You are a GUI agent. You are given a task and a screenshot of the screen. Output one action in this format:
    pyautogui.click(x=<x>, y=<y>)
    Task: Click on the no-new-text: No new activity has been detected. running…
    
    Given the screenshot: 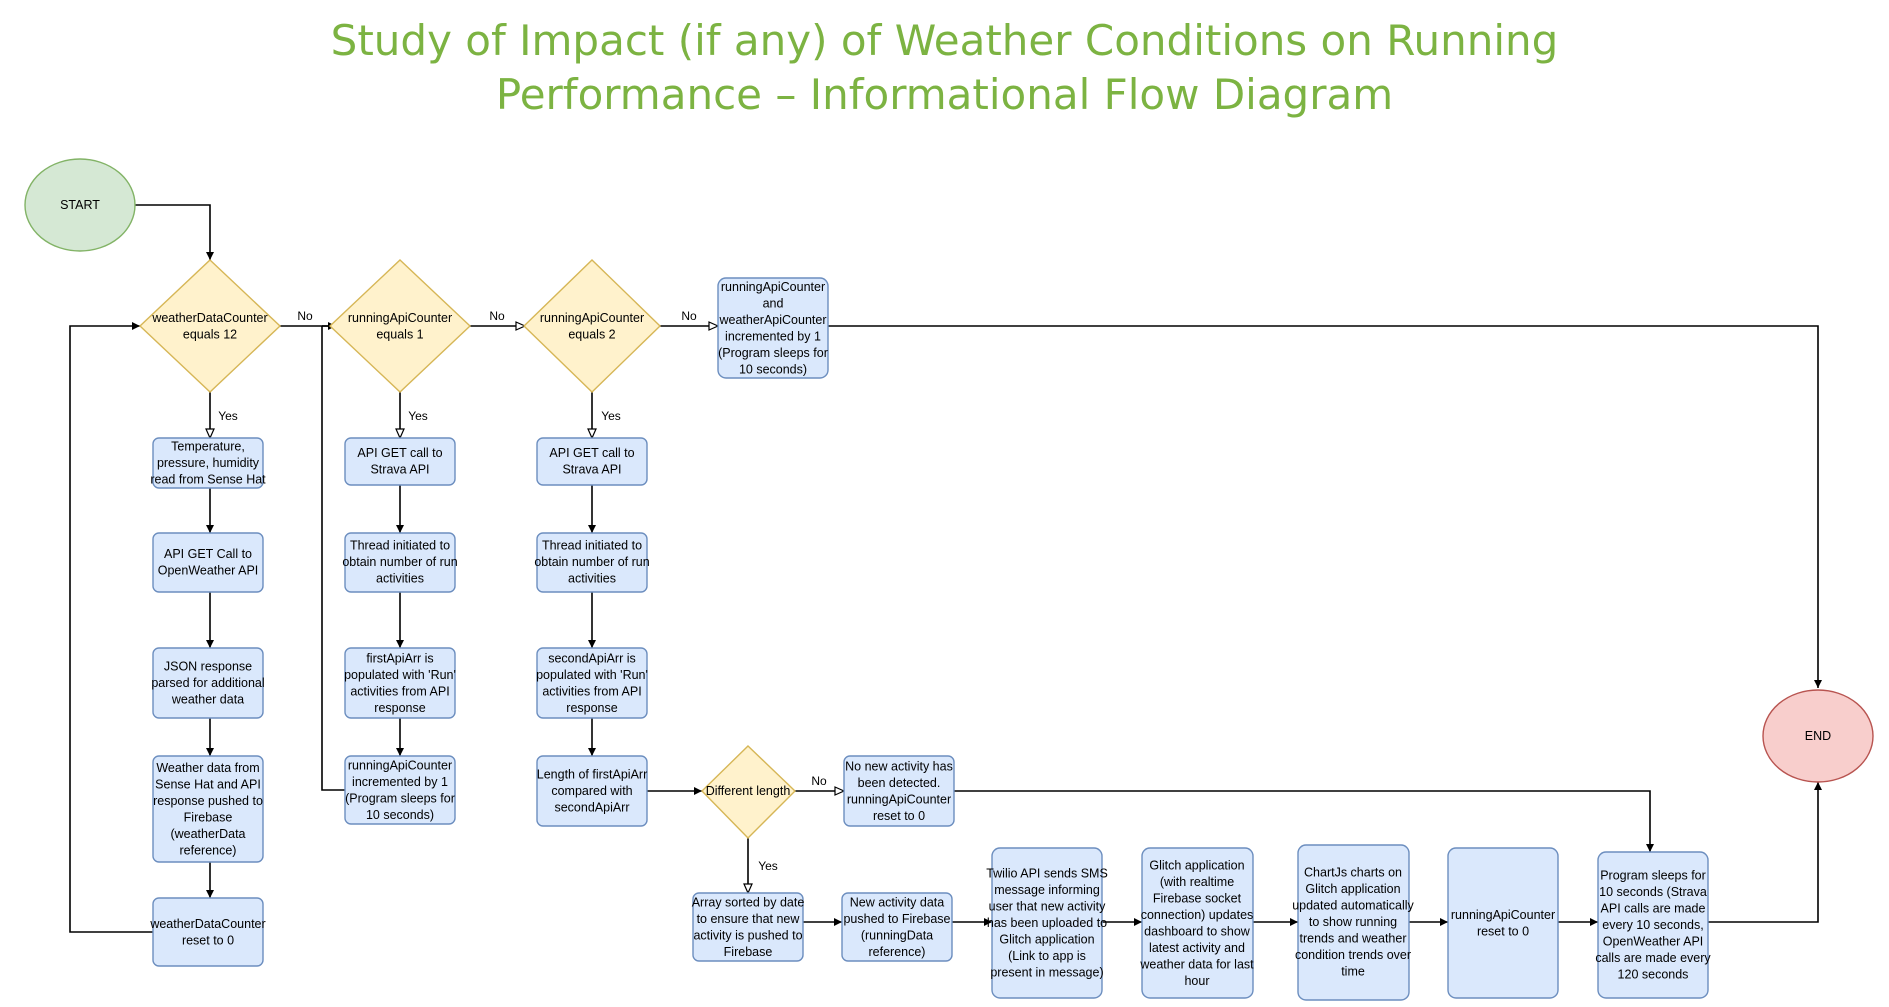 What is the action you would take?
    pyautogui.click(x=899, y=791)
    